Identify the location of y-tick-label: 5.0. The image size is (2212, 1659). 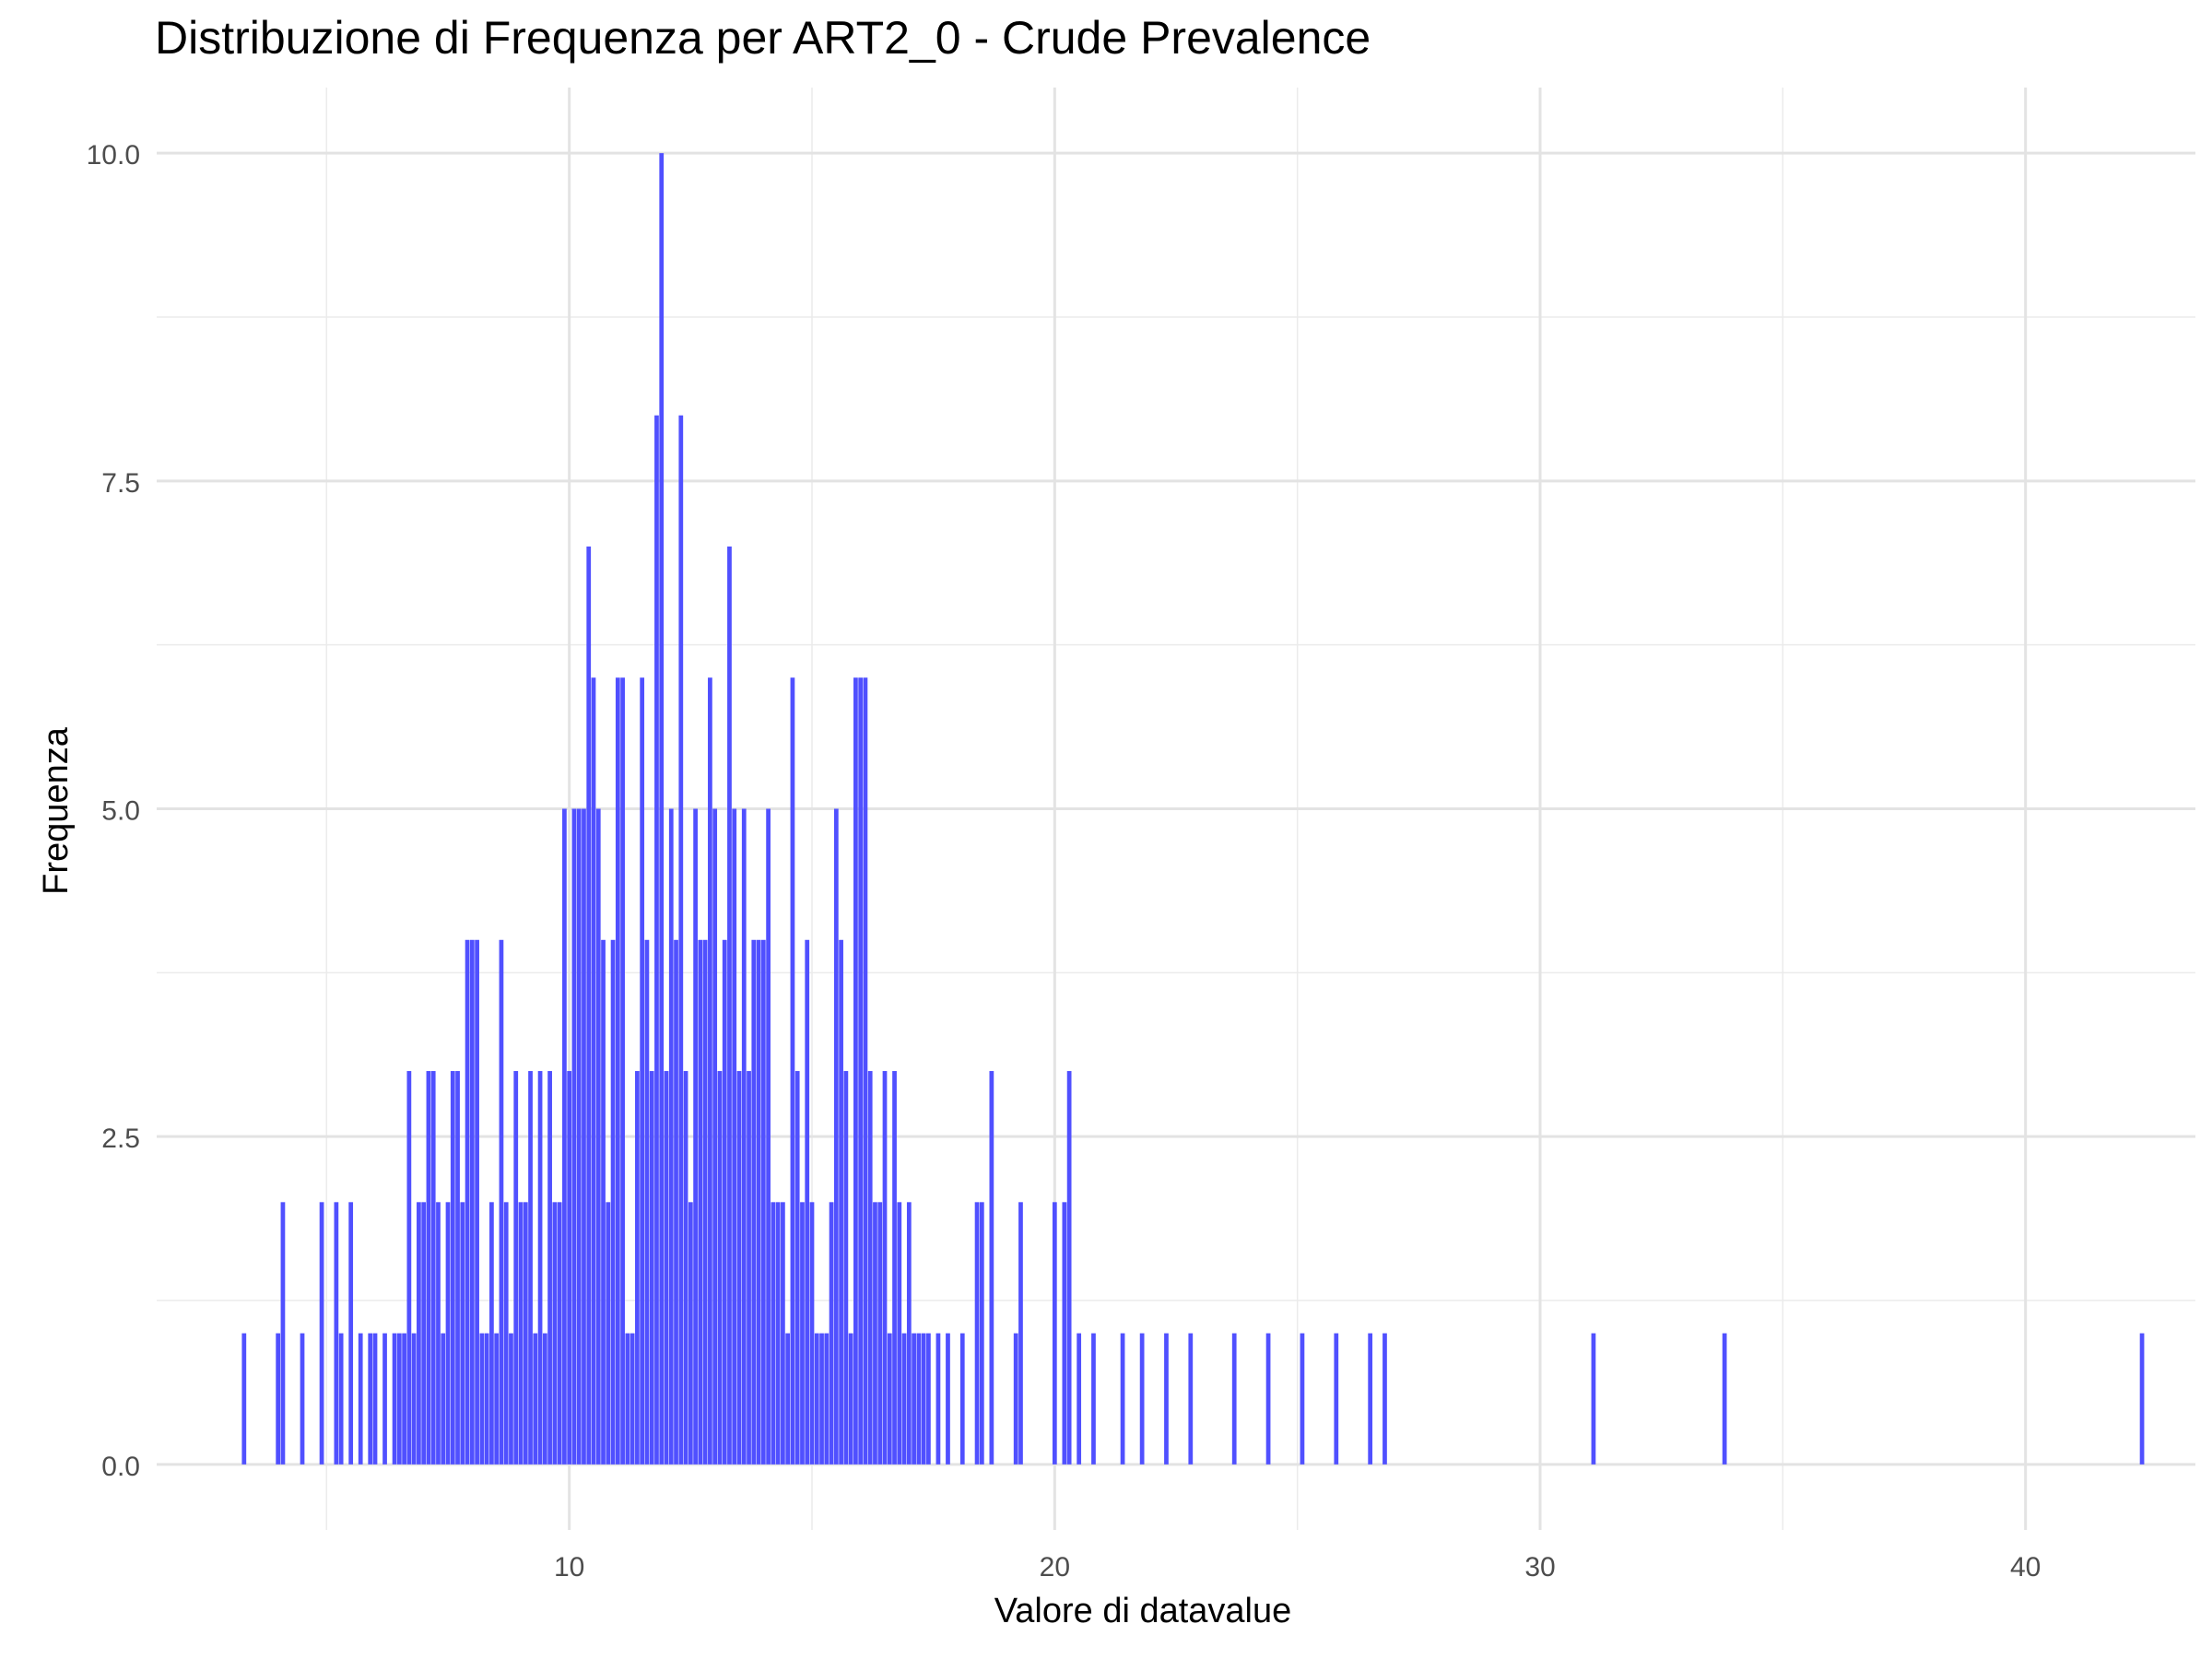
(120, 811).